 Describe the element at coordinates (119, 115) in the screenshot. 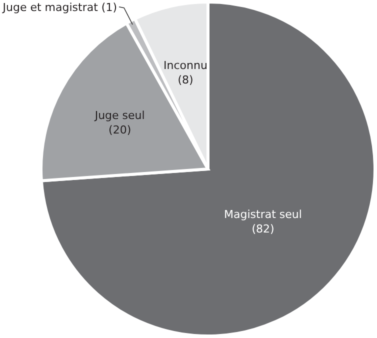

I see `slice-label: Juge seul` at that location.